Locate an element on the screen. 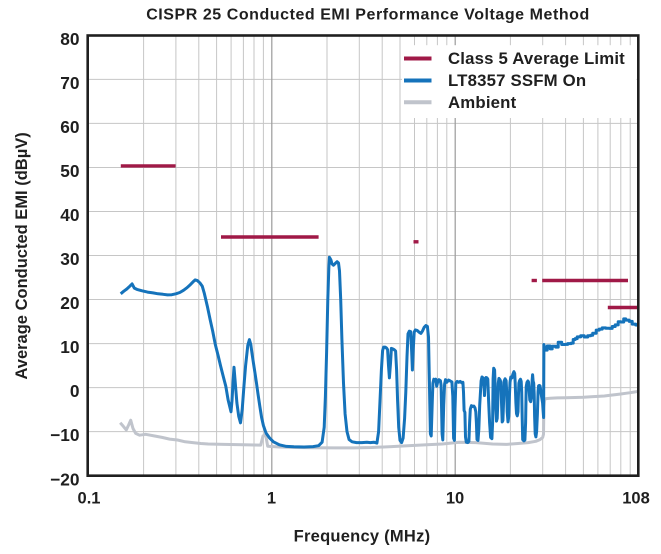  svg-text: Frequency (MHz) is located at coordinates (362, 537).